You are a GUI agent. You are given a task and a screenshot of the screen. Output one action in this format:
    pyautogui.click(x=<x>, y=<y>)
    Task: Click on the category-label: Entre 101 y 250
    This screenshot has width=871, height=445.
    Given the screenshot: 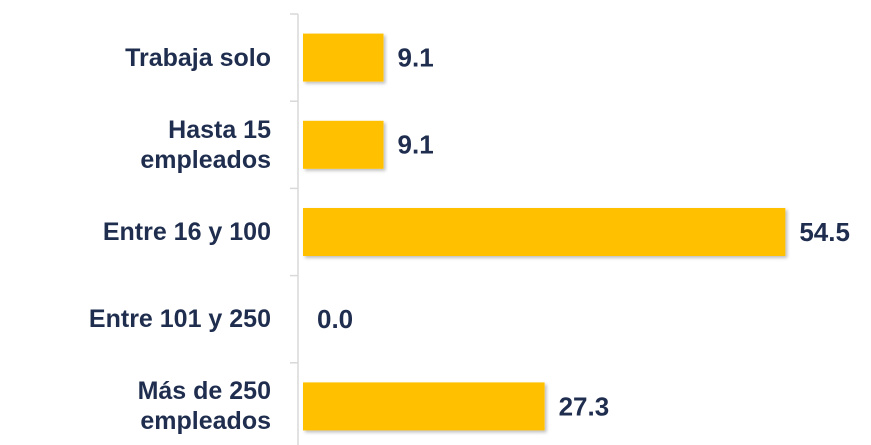 What is the action you would take?
    pyautogui.click(x=179, y=319)
    